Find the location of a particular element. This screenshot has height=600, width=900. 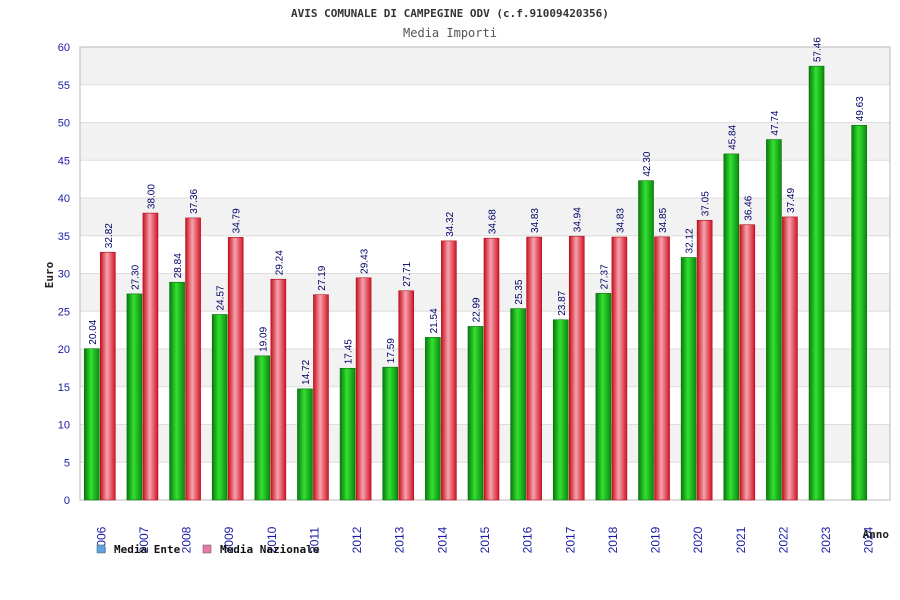

data-label: 17.59 is located at coordinates (391, 350).